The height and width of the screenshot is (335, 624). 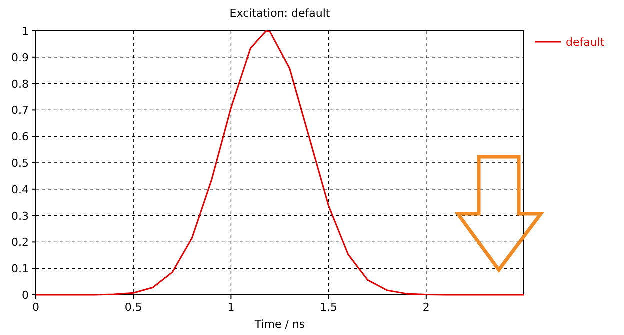 What do you see at coordinates (20, 137) in the screenshot?
I see `y-tick-label: 0.6` at bounding box center [20, 137].